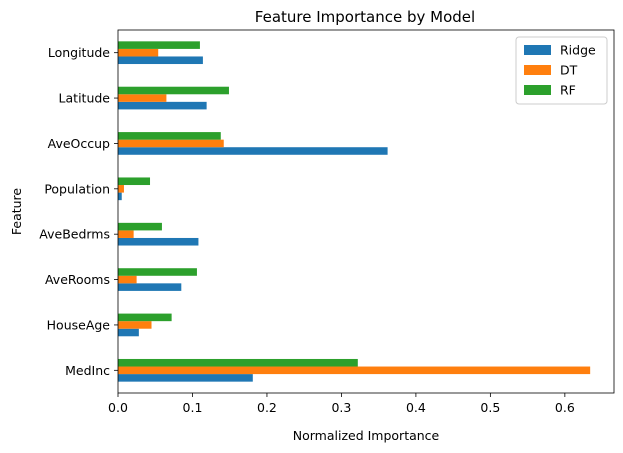  Describe the element at coordinates (127, 279) in the screenshot. I see `bar-dt-averooms` at that location.